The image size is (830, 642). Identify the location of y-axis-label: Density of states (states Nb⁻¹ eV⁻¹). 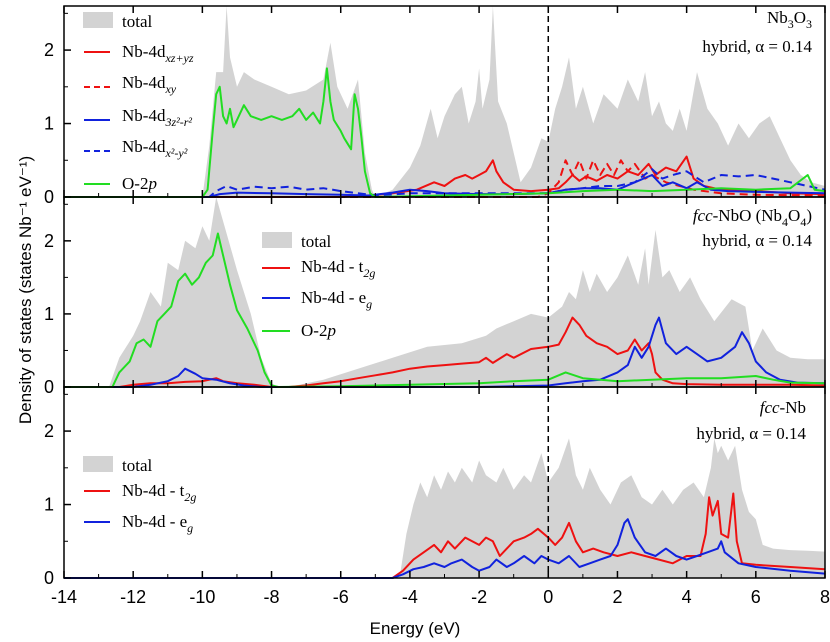
(25, 290).